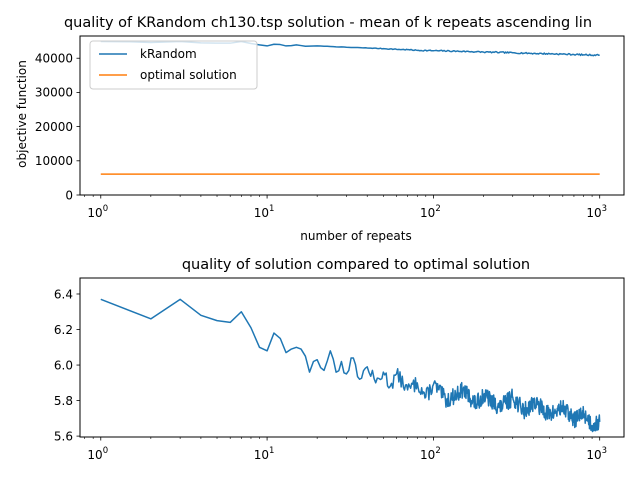 This screenshot has width=640, height=485. Describe the element at coordinates (54, 59) in the screenshot. I see `ax1-y-tick-label: 40000` at that location.